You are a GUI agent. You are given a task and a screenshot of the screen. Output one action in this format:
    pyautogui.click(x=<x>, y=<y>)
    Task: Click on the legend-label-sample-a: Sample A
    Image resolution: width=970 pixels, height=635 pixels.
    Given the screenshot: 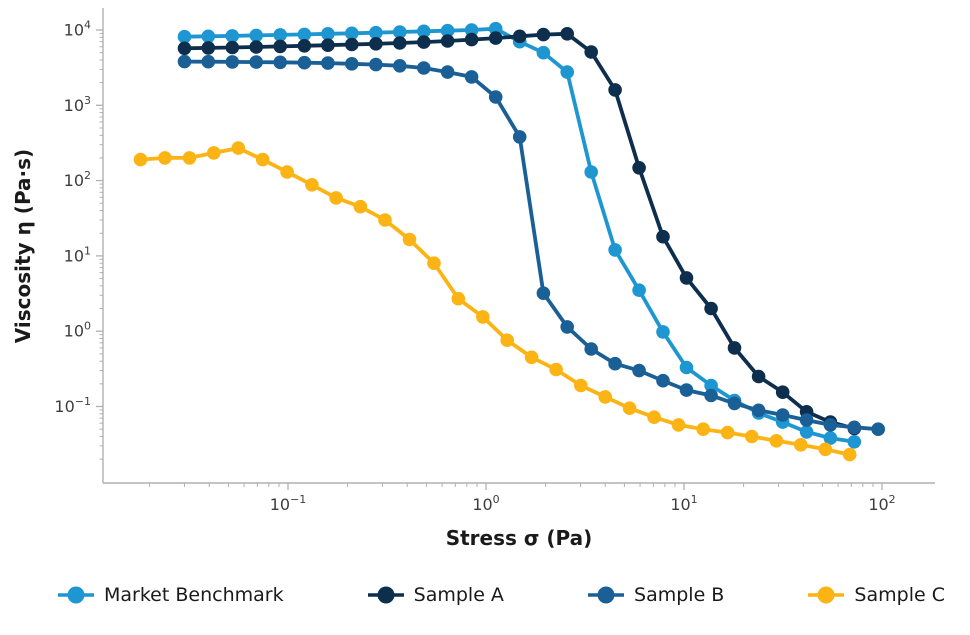 What is the action you would take?
    pyautogui.click(x=458, y=595)
    